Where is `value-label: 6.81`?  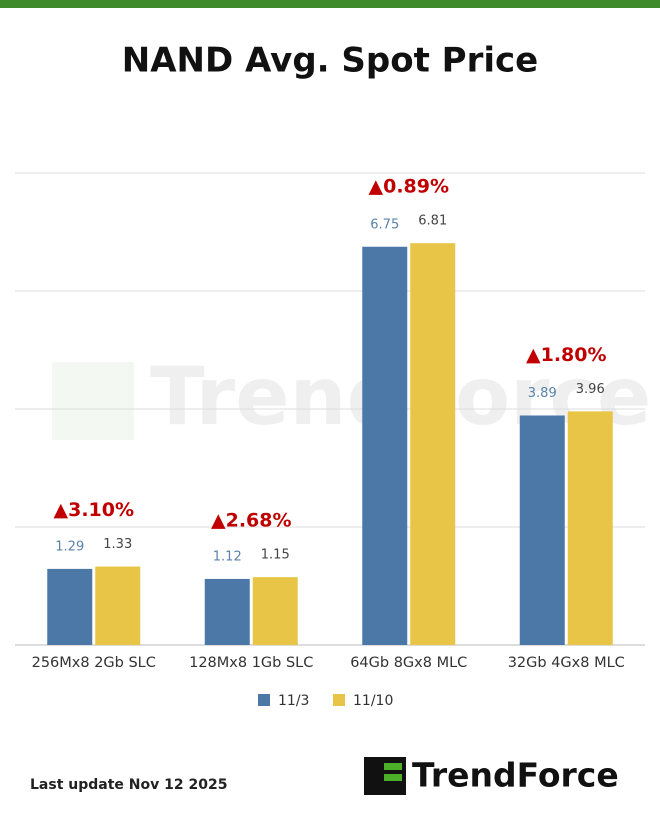 value-label: 6.81 is located at coordinates (432, 221).